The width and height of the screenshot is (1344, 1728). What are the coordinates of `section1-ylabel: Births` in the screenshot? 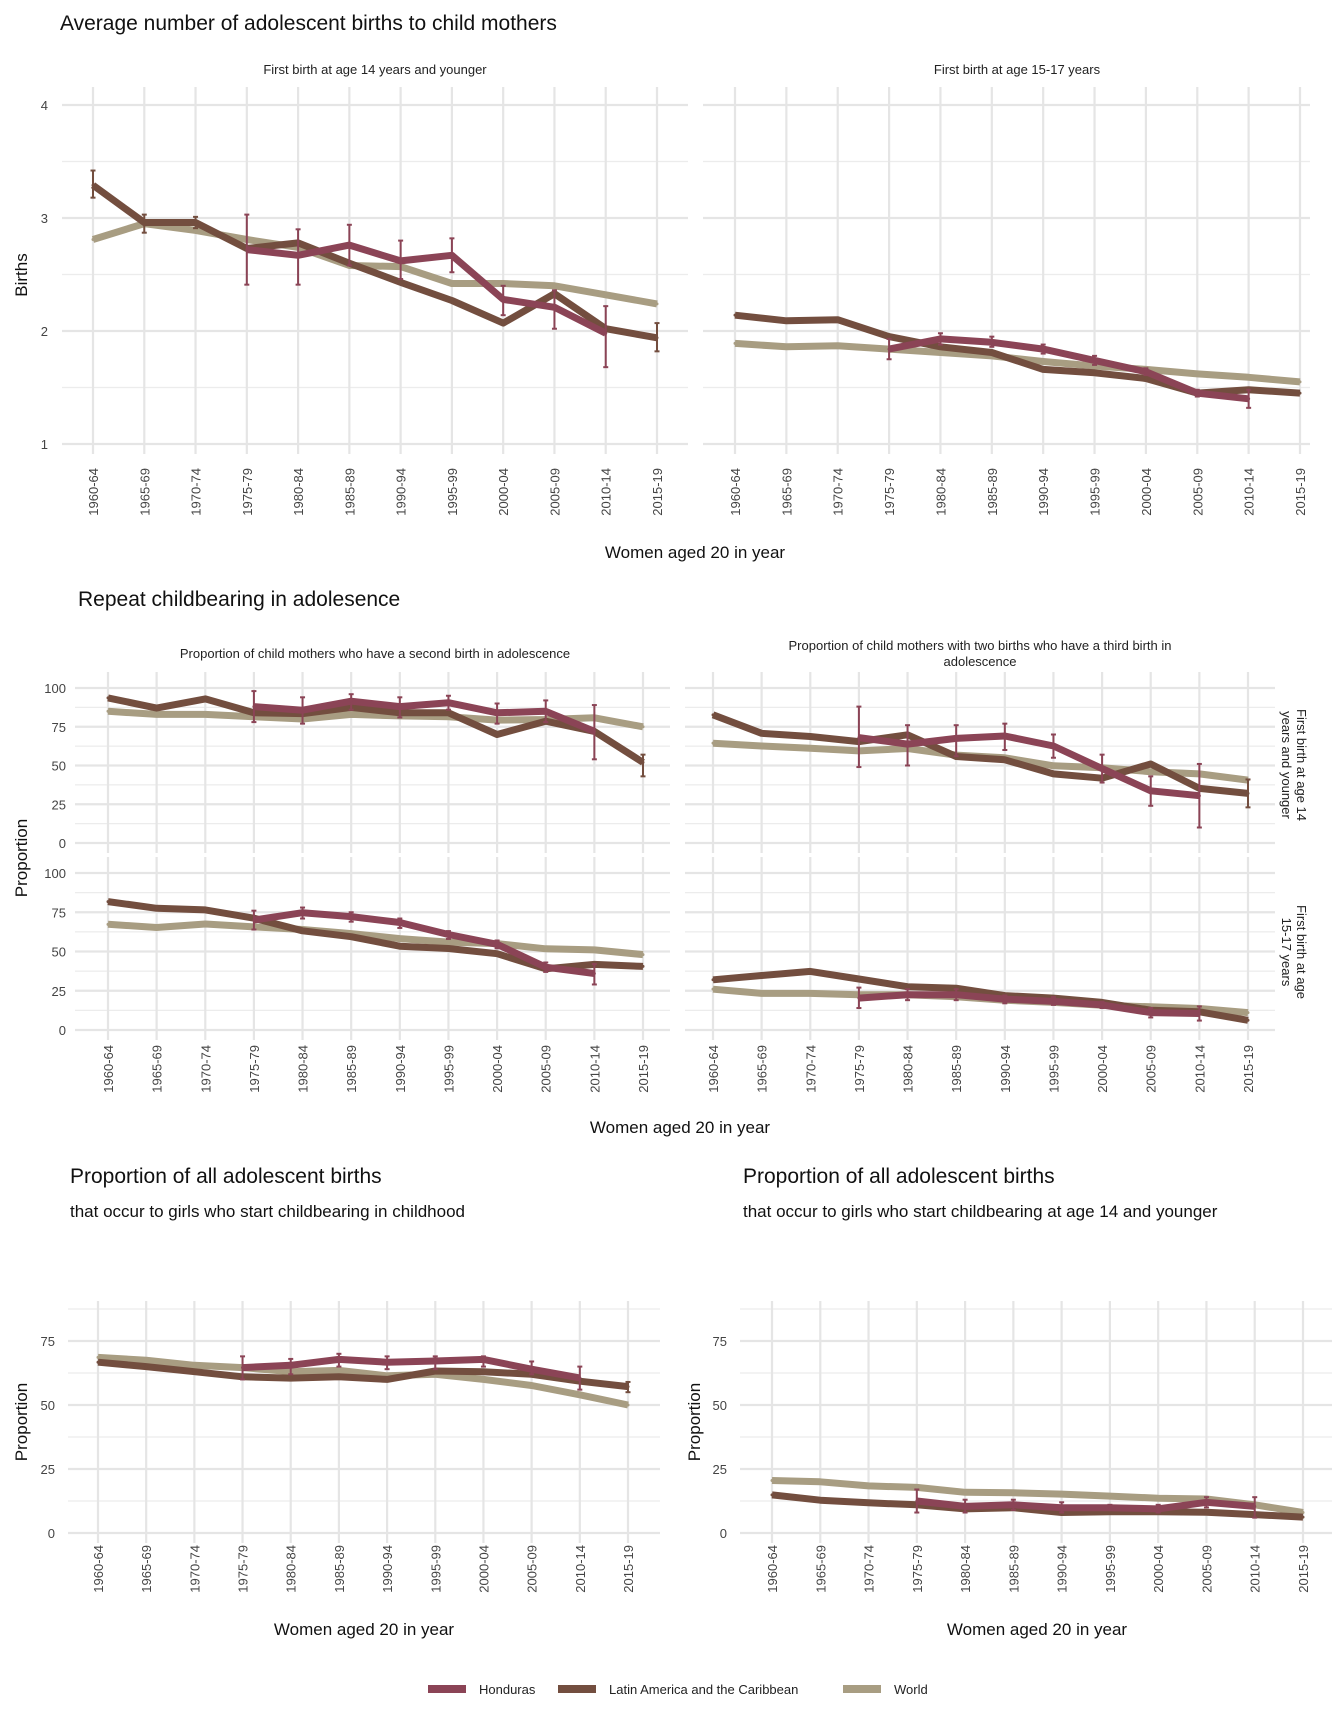 It's located at (21, 274).